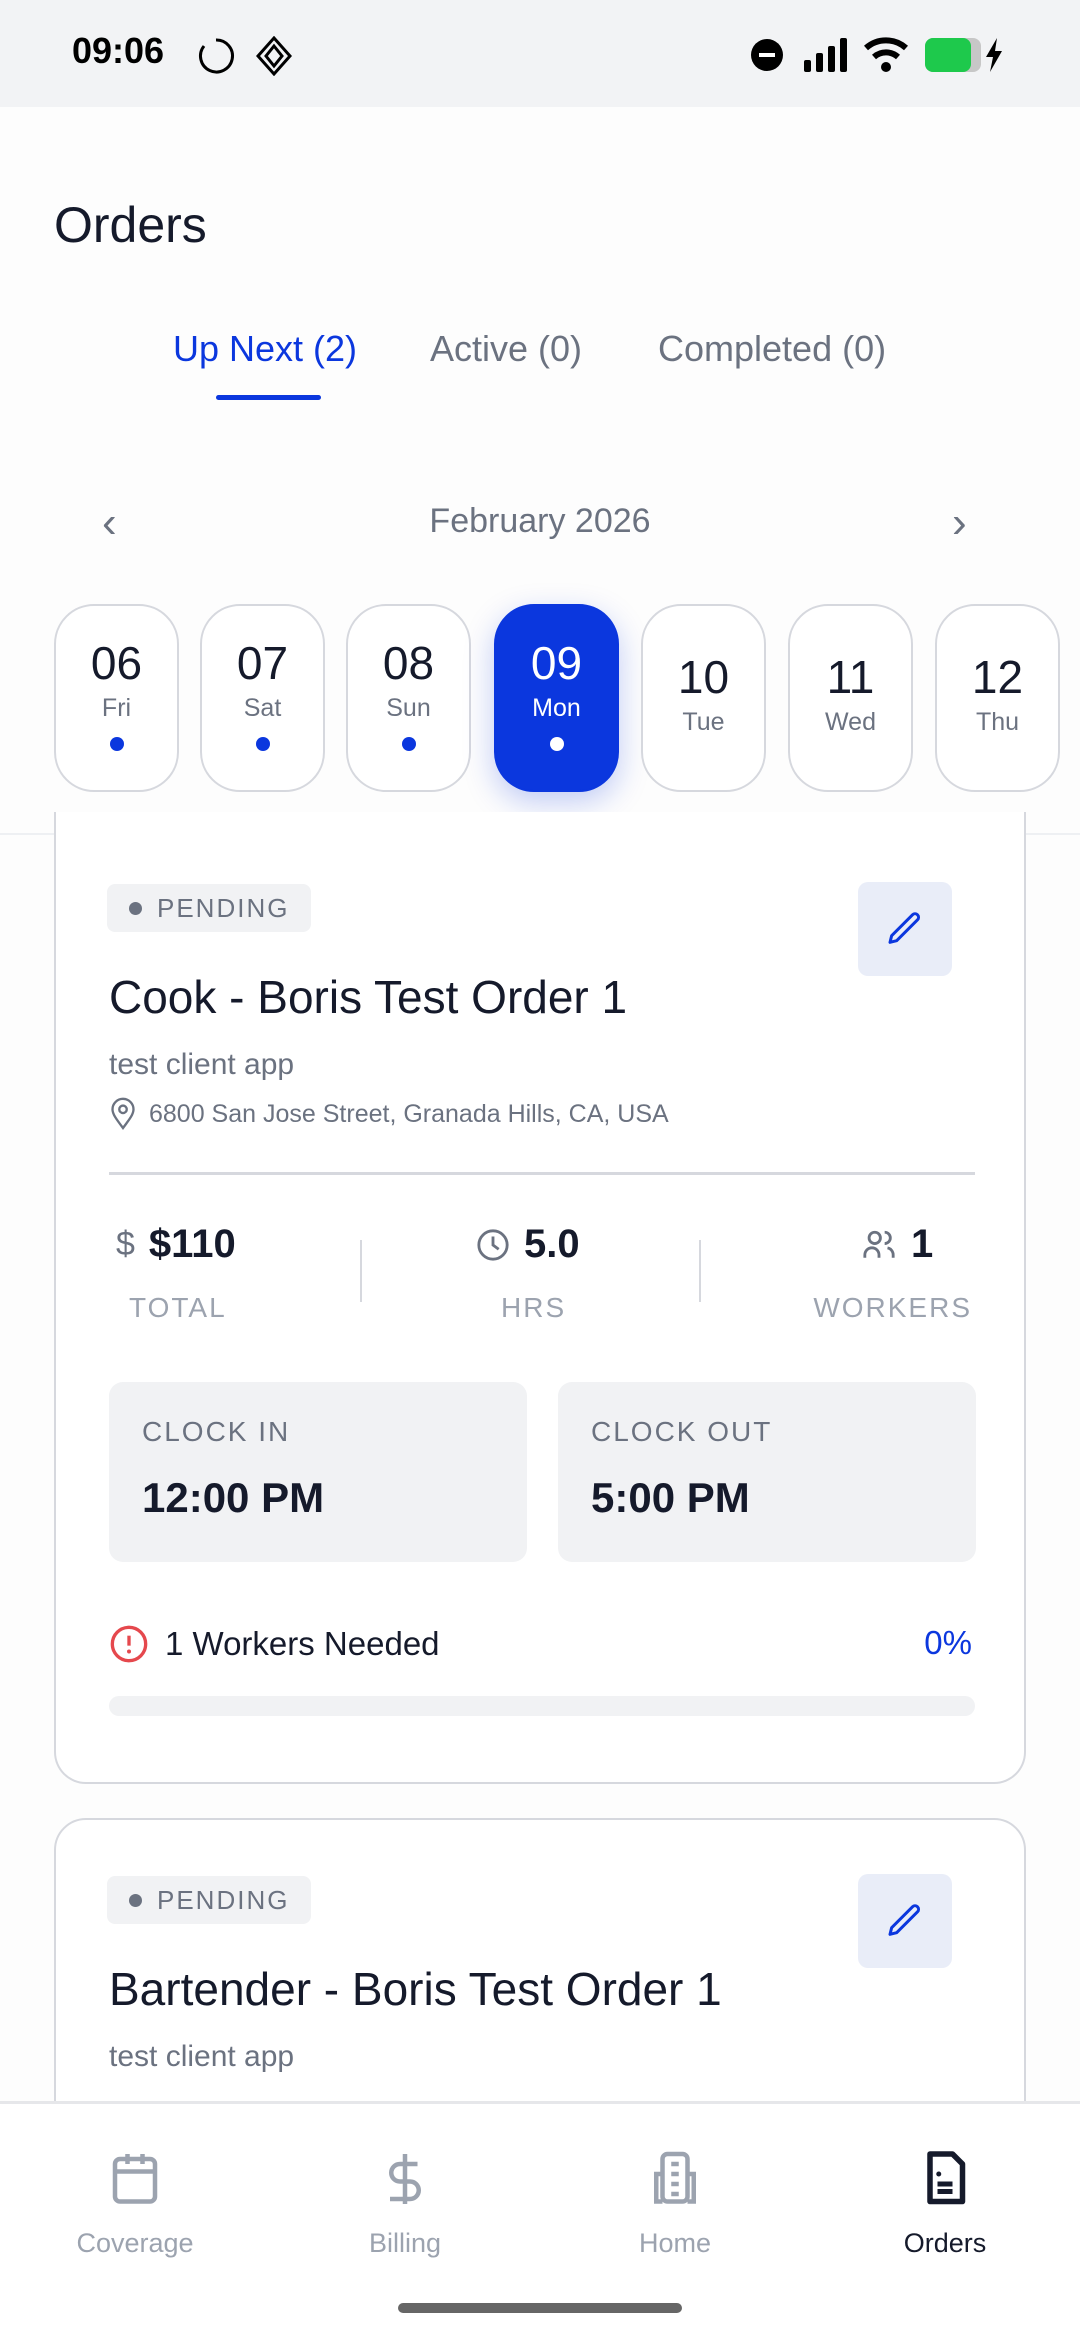  Describe the element at coordinates (216, 1431) in the screenshot. I see `clock-in-label: CLOCK IN` at that location.